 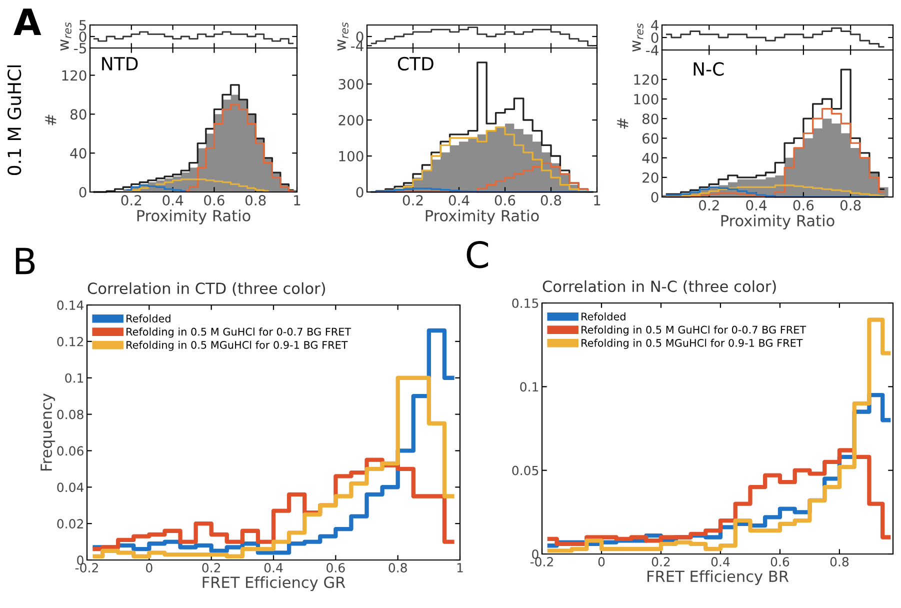 What do you see at coordinates (659, 287) in the screenshot?
I see `chart-title: Correlation in N-C (three color)` at bounding box center [659, 287].